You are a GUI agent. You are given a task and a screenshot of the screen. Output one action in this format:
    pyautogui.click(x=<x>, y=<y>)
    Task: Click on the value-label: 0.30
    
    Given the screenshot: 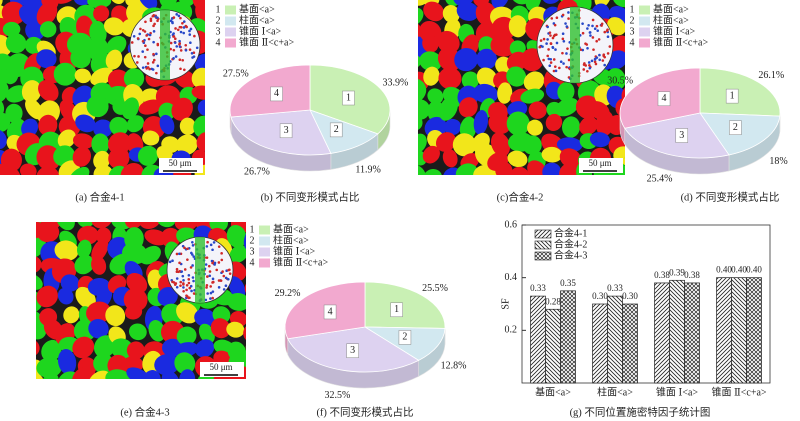 What is the action you would take?
    pyautogui.click(x=630, y=296)
    